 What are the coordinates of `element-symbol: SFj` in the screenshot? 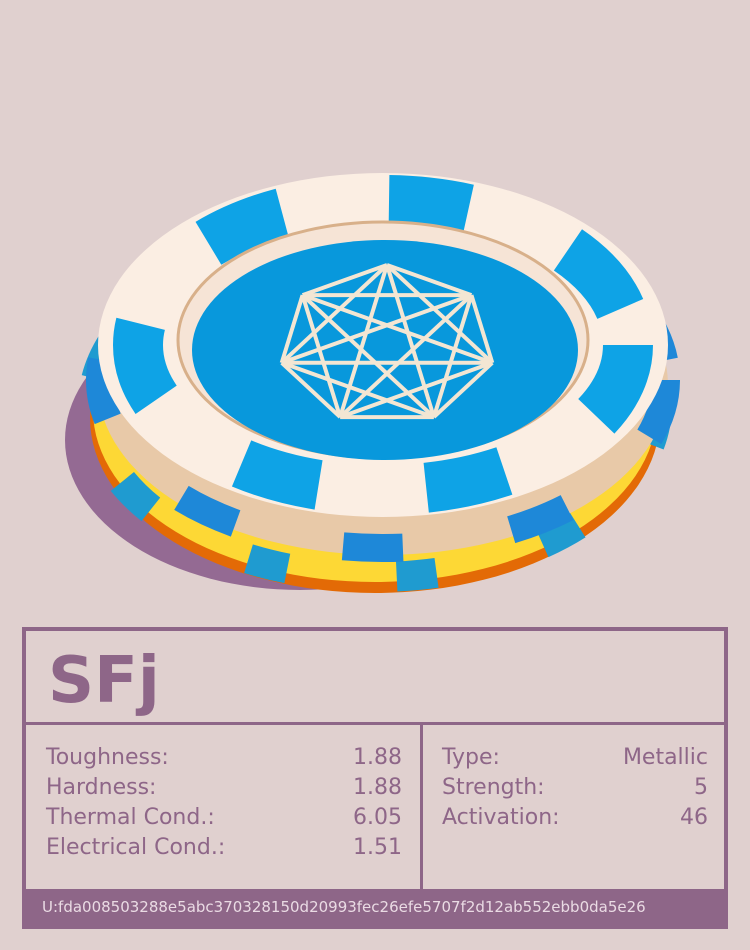 It's located at (104, 681).